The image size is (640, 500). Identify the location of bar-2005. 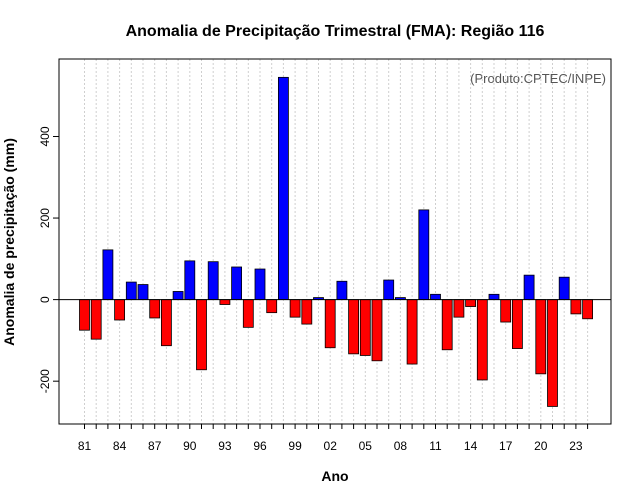
(365, 327).